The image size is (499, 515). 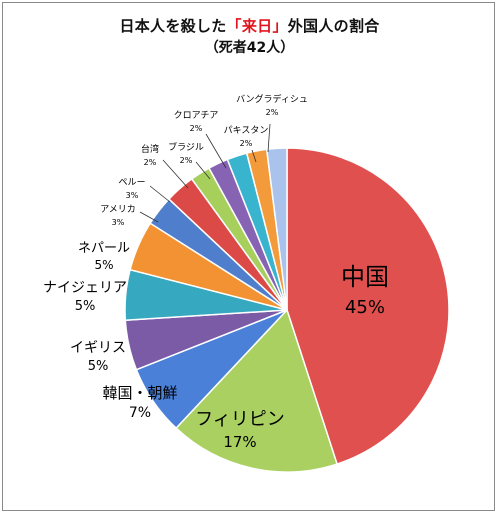 I want to click on slice-label: ネパール, so click(x=104, y=248).